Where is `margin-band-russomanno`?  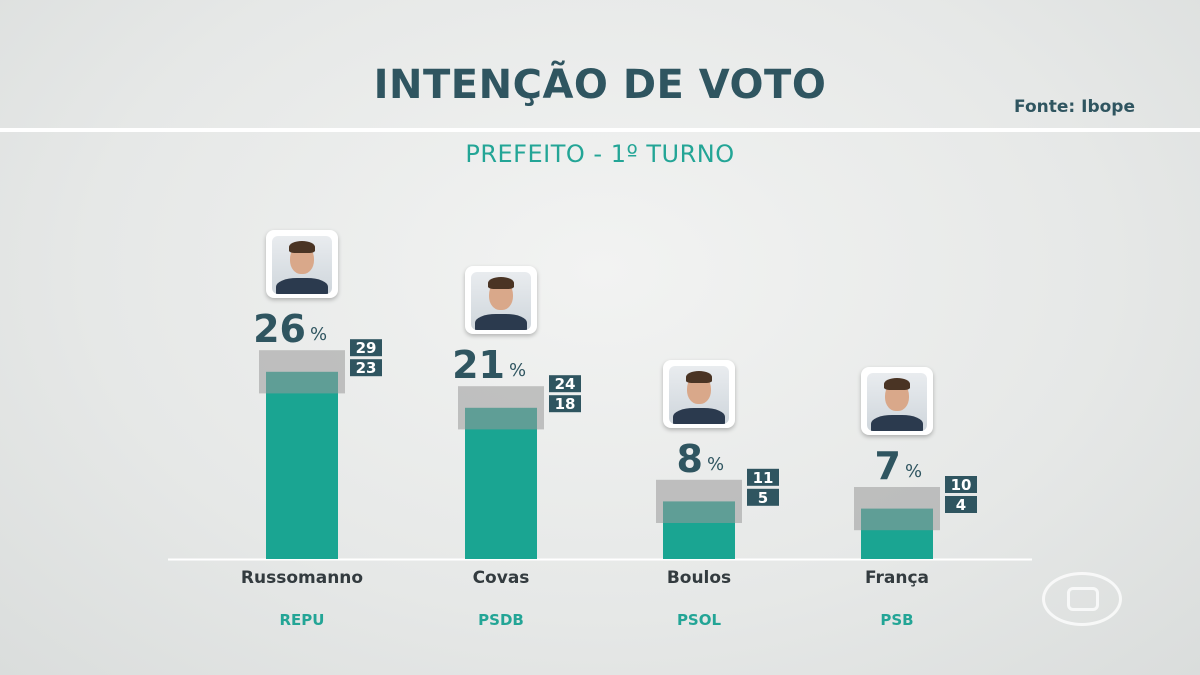
margin-band-russomanno is located at coordinates (302, 372).